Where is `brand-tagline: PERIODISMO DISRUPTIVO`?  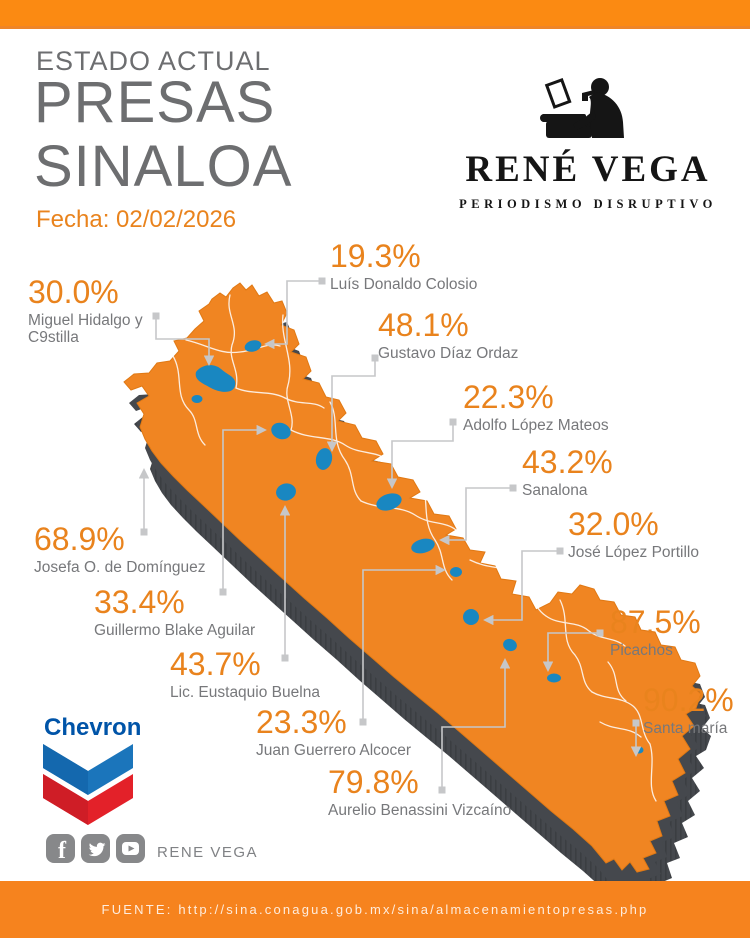 brand-tagline: PERIODISMO DISRUPTIVO is located at coordinates (588, 204).